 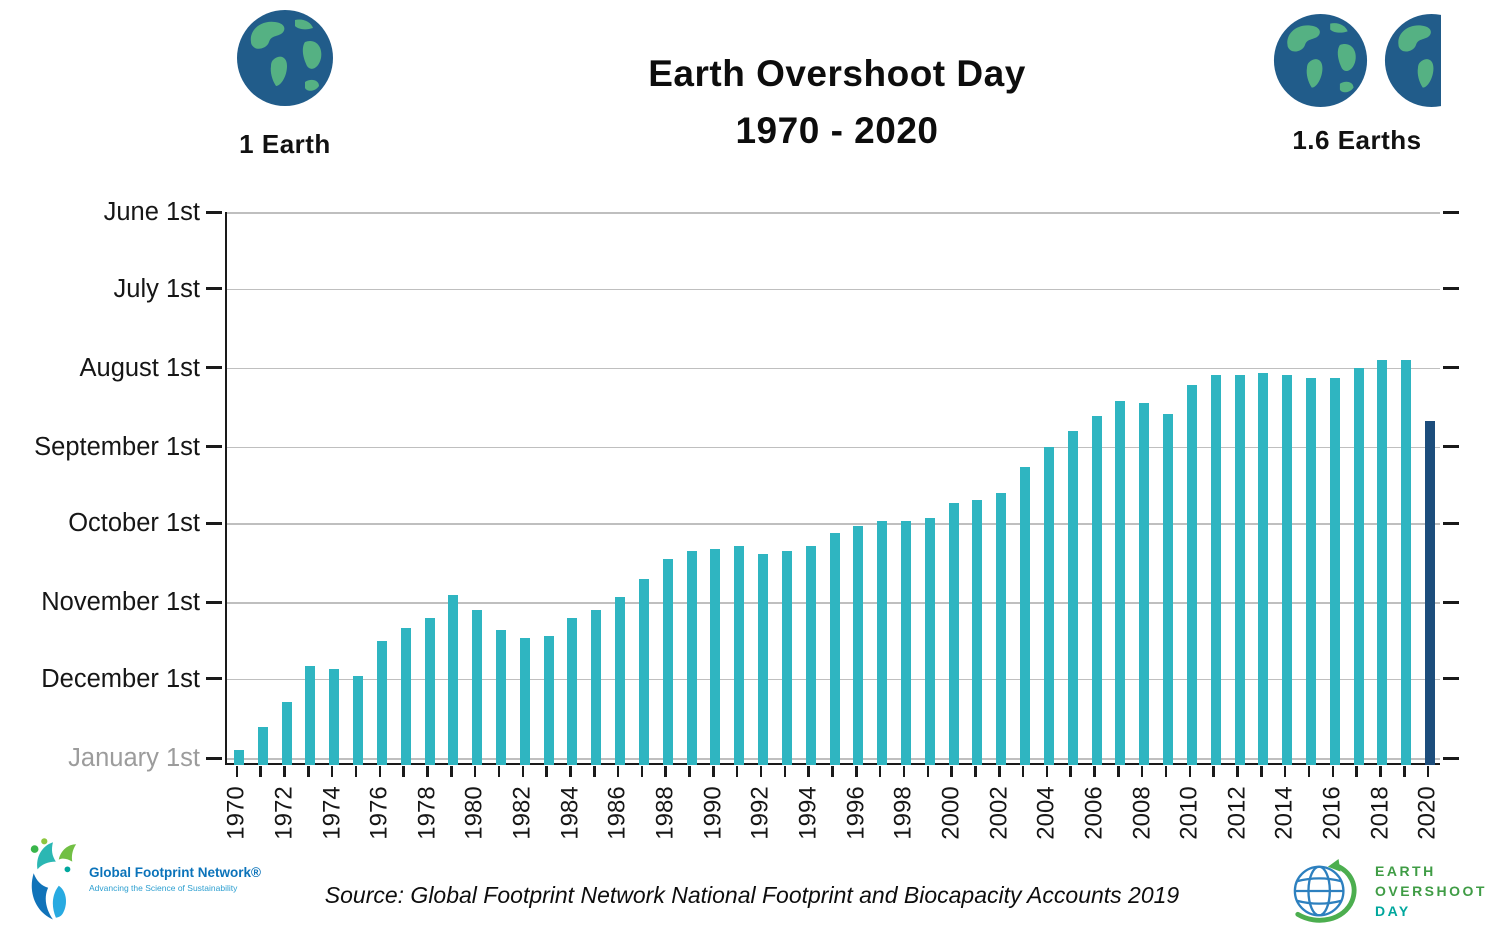 I want to click on bar-2020, so click(x=1430, y=593).